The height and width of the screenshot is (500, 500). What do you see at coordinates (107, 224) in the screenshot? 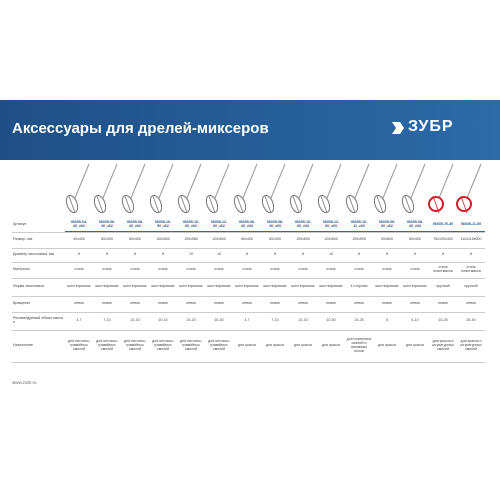
I see `cell: 06035-06-40_z02` at bounding box center [107, 224].